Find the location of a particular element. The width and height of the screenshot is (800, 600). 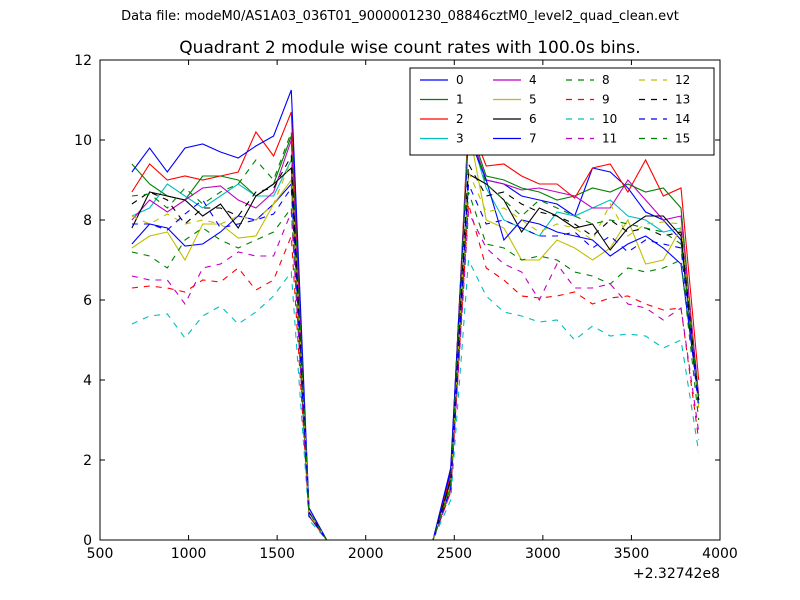

legend-label-14: 14 is located at coordinates (682, 119).